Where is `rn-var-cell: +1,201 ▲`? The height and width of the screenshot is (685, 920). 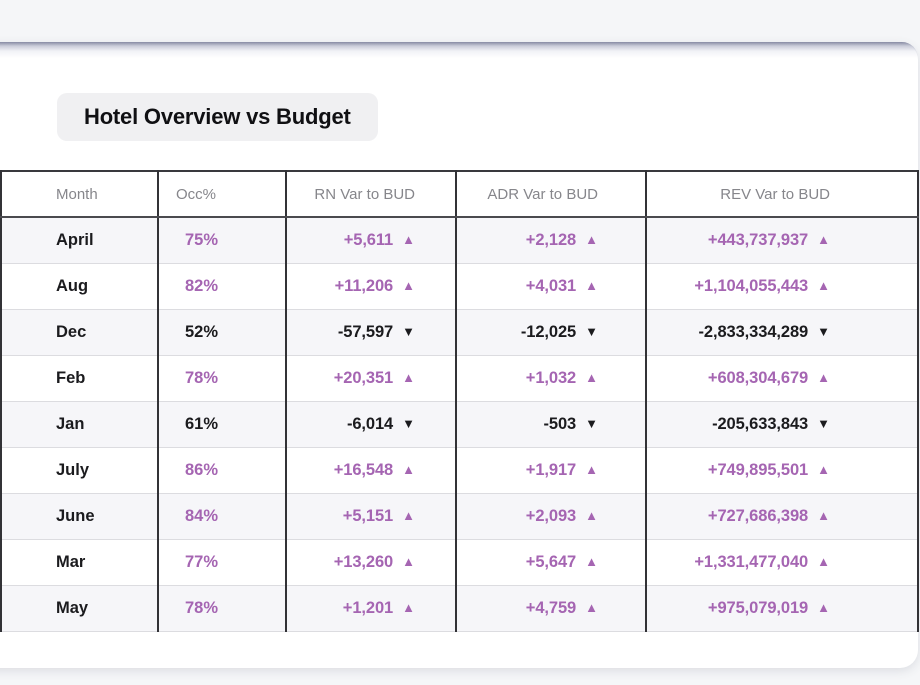 rn-var-cell: +1,201 ▲ is located at coordinates (371, 608).